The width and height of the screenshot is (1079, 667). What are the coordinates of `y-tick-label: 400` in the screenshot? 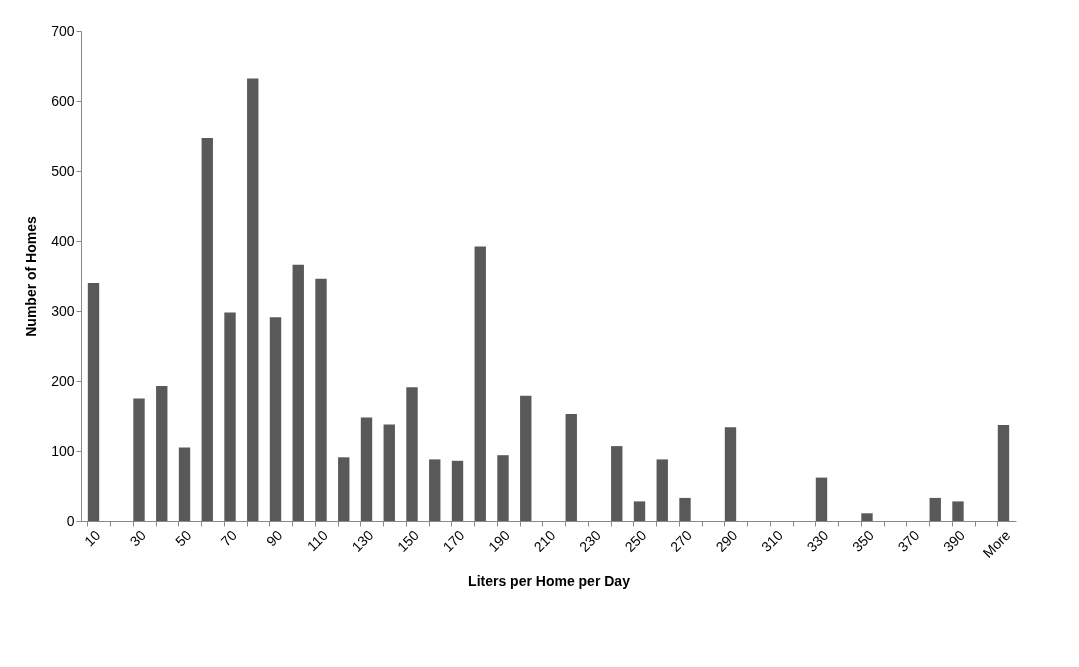 It's located at (63, 240).